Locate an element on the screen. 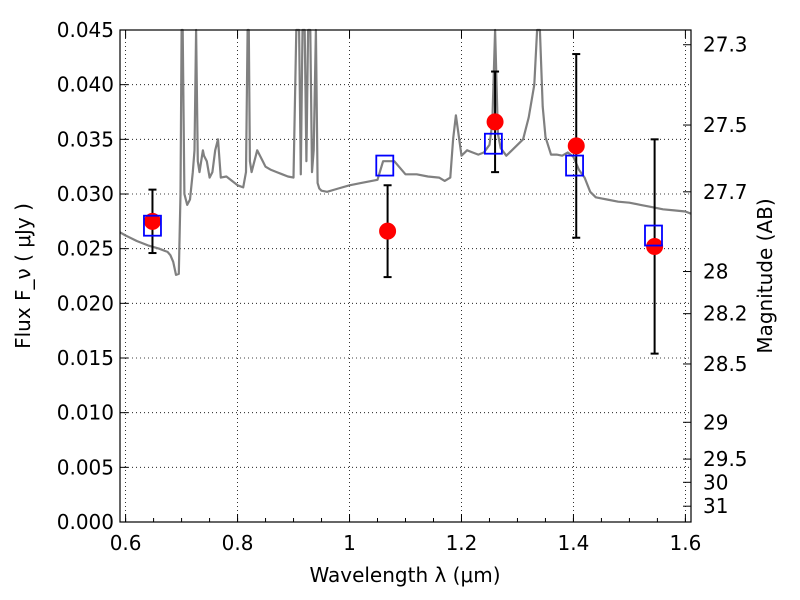  x-tick-label: 1 is located at coordinates (349, 543).